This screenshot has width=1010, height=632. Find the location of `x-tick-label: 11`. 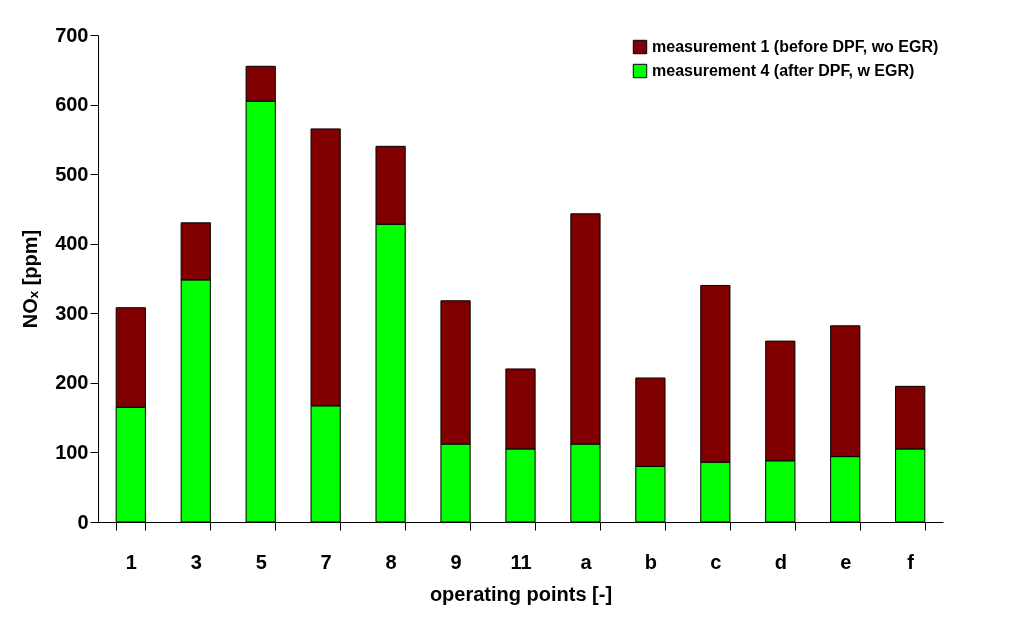

x-tick-label: 11 is located at coordinates (521, 561).